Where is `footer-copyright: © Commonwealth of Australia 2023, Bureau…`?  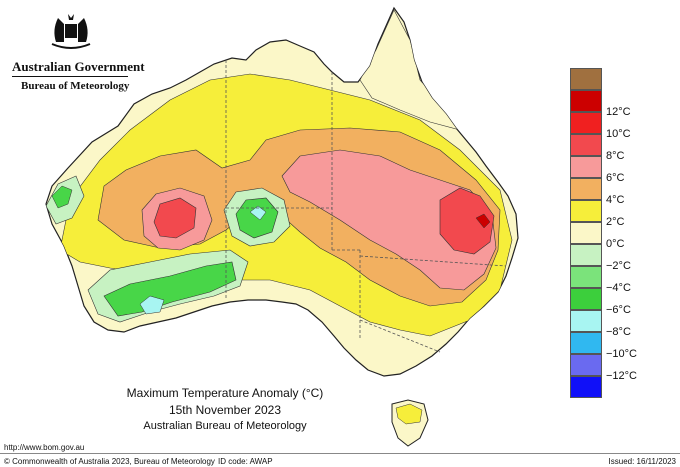 footer-copyright: © Commonwealth of Australia 2023, Bureau… is located at coordinates (109, 461).